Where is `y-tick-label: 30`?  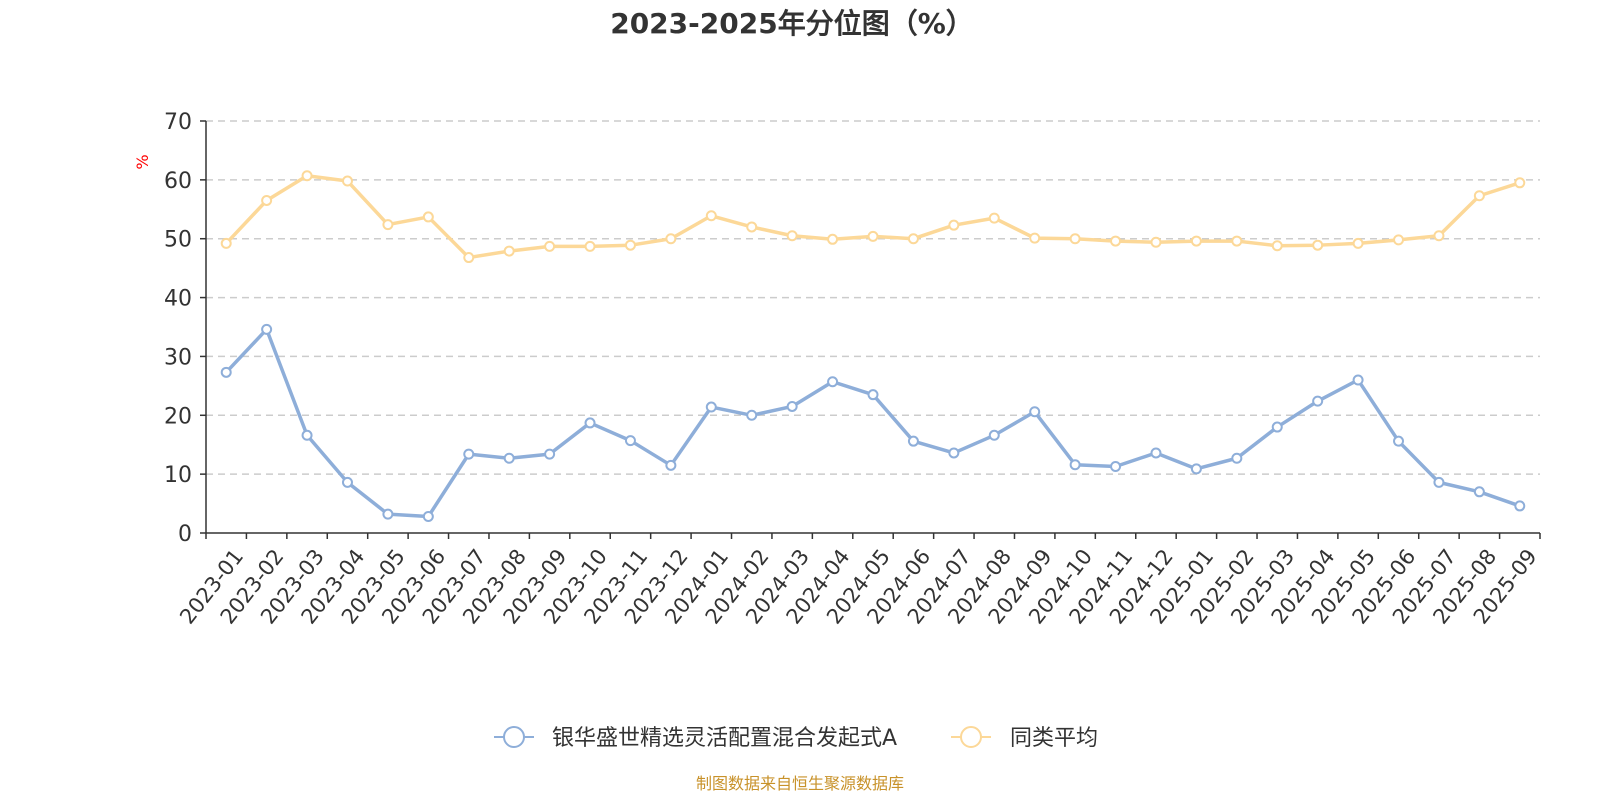
y-tick-label: 30 is located at coordinates (178, 357).